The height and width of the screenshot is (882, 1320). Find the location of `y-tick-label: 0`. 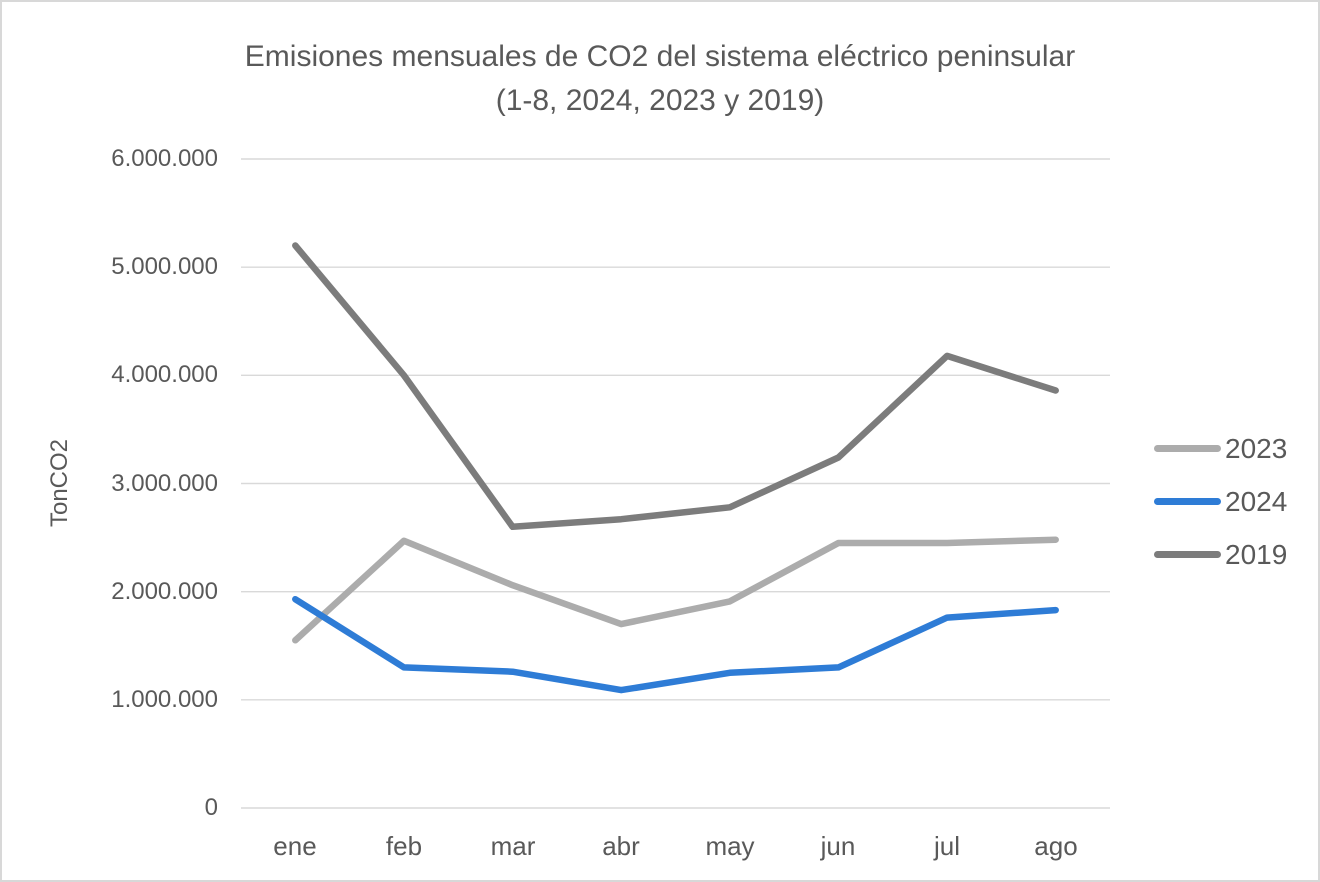

y-tick-label: 0 is located at coordinates (211, 807).